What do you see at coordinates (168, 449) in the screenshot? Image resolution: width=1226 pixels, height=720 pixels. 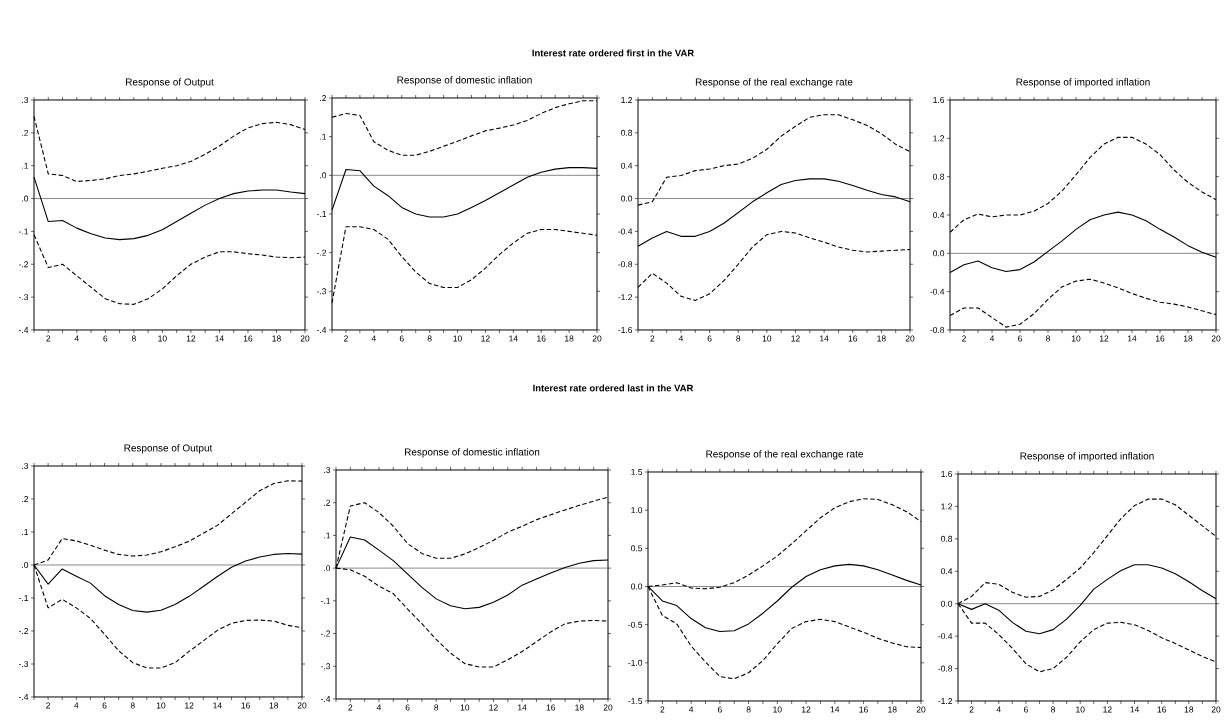 I see `chart-title: Response of Output` at bounding box center [168, 449].